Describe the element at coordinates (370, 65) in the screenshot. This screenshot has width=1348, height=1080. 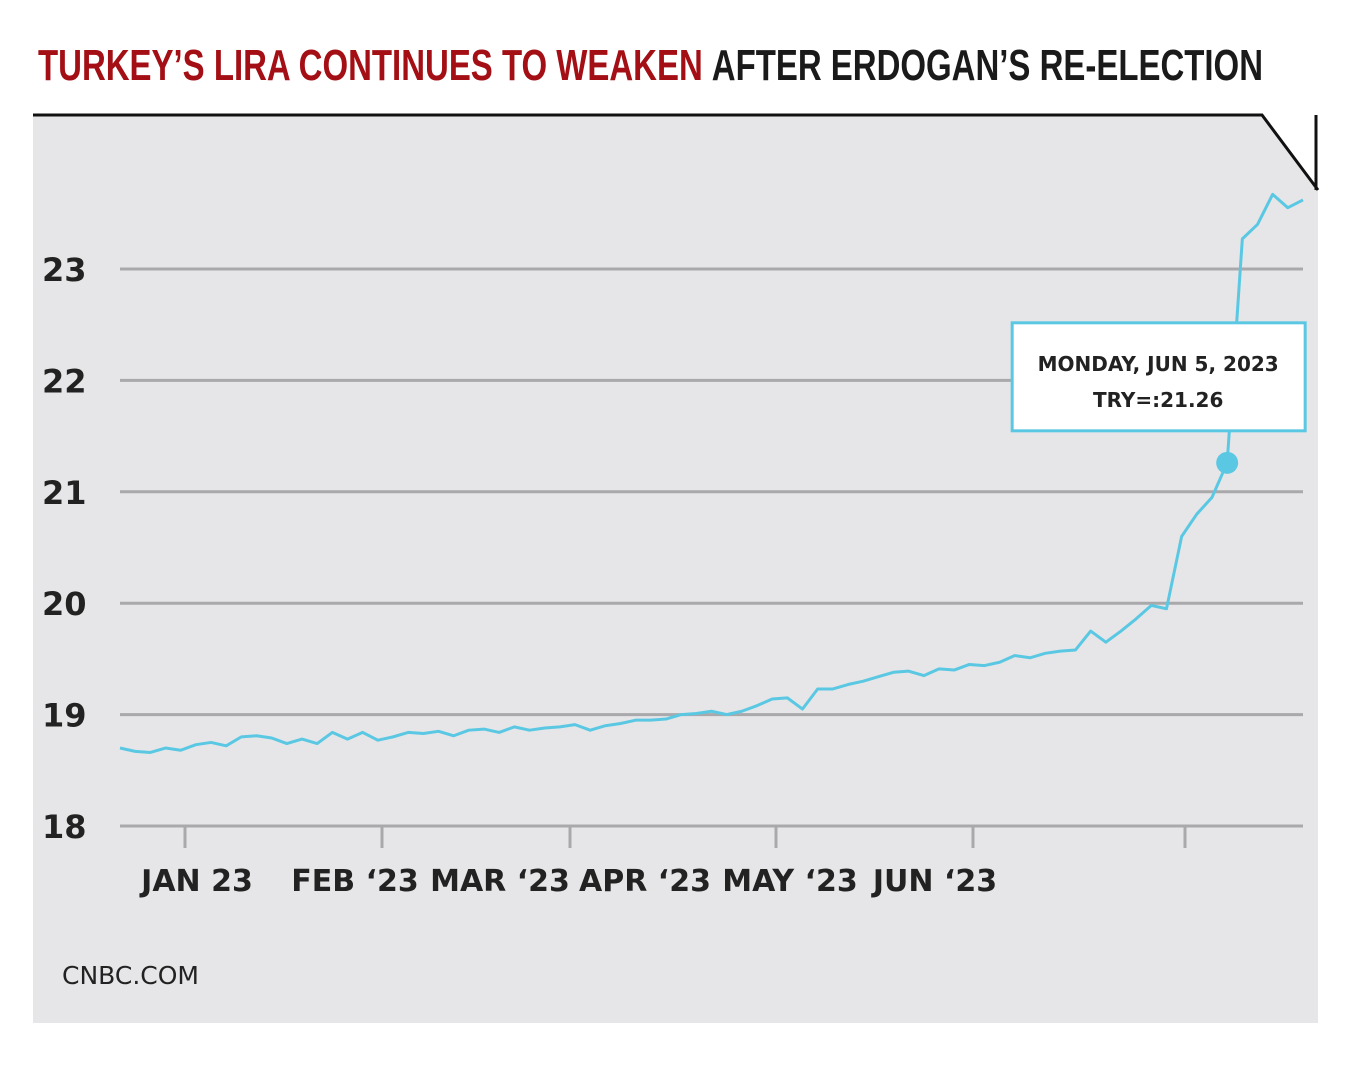
I see `title-highlight: TURKEY’S LIRA CONTINUES TO WEAKEN` at that location.